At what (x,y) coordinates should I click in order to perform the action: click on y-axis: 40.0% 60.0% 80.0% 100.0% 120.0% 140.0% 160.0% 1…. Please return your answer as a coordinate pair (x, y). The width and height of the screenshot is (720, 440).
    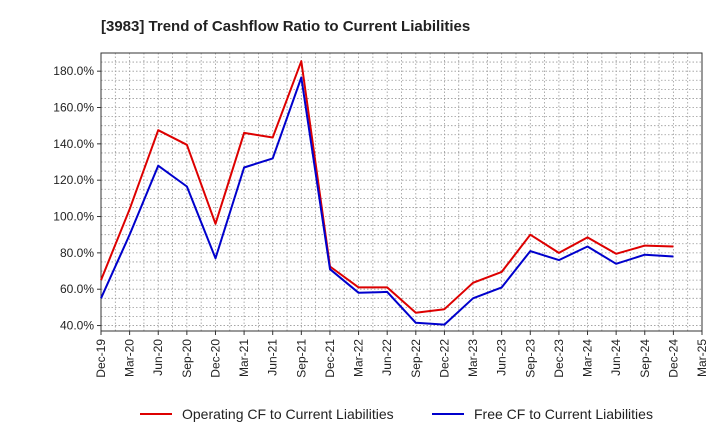
    Looking at the image, I should click on (77, 198).